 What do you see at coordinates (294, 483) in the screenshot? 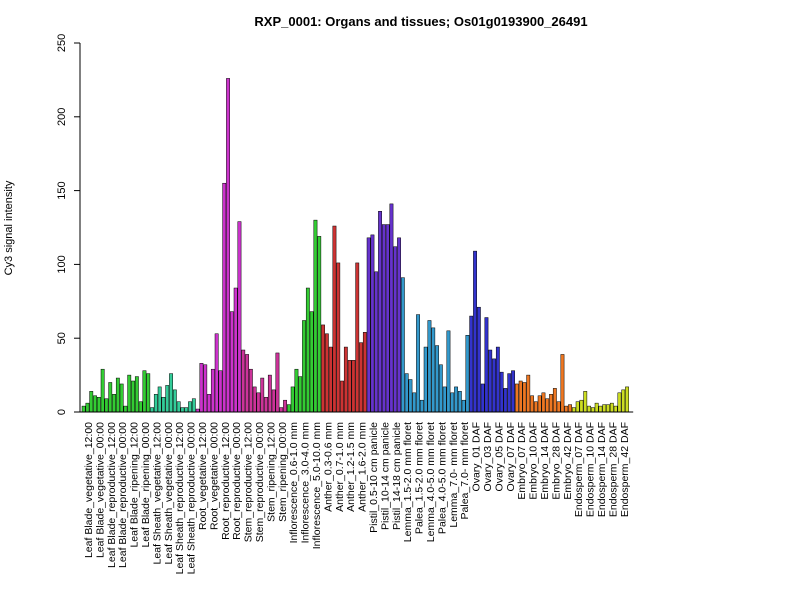
I see `x-tick-label: Inflorescence_0.6-1.0 mm` at bounding box center [294, 483].